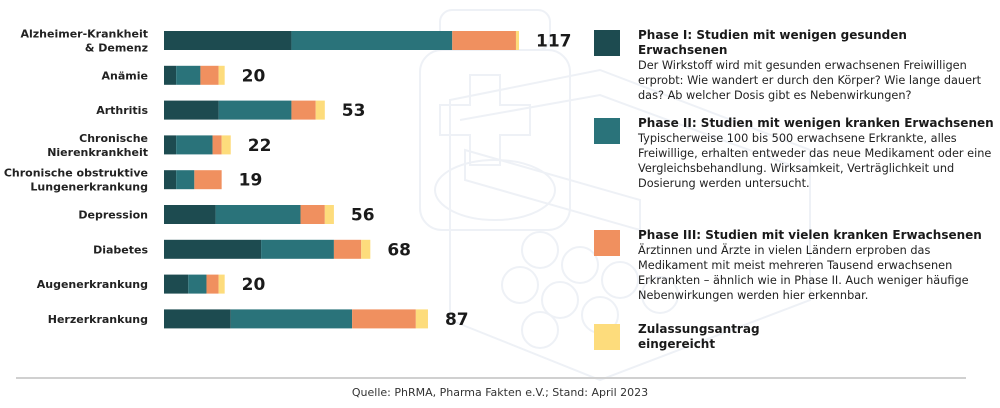 Image resolution: width=1000 pixels, height=408 pixels. I want to click on category-label: Diabetes, so click(120, 249).